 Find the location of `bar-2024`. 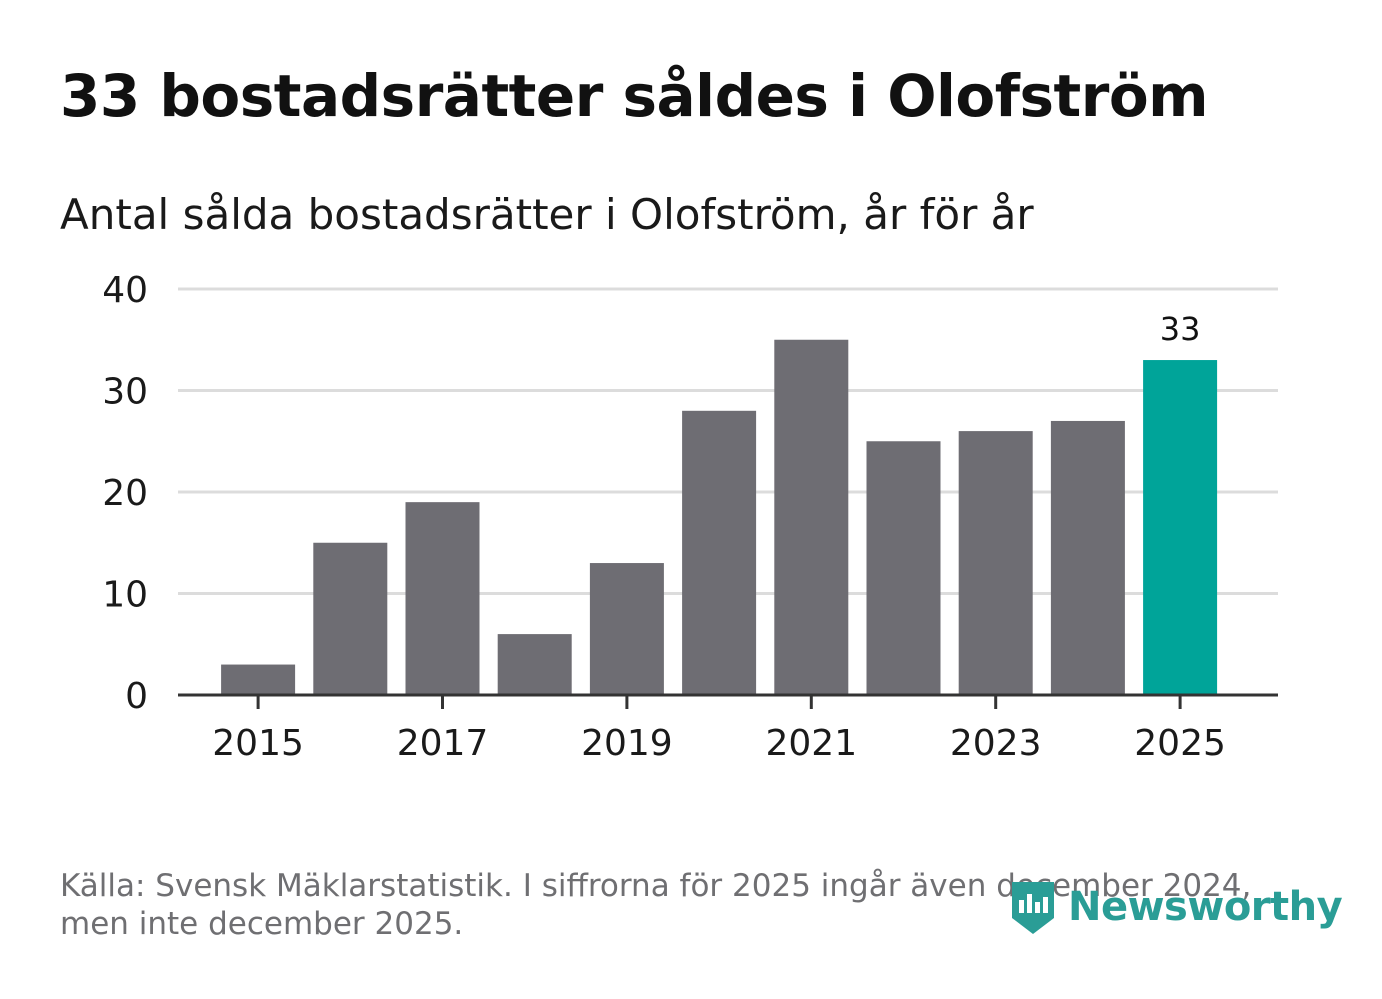

bar-2024 is located at coordinates (1087, 557).